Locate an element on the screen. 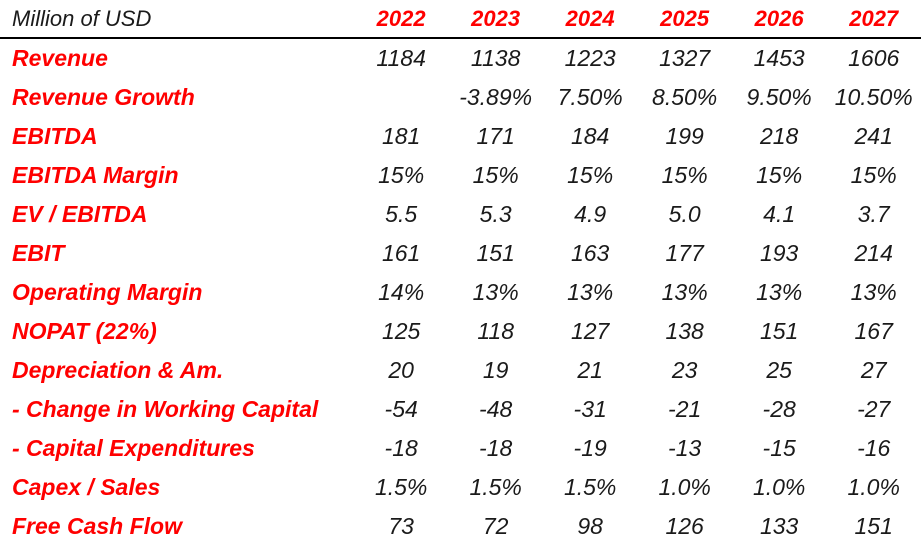 This screenshot has width=921, height=546. value-cell: 163 is located at coordinates (590, 253).